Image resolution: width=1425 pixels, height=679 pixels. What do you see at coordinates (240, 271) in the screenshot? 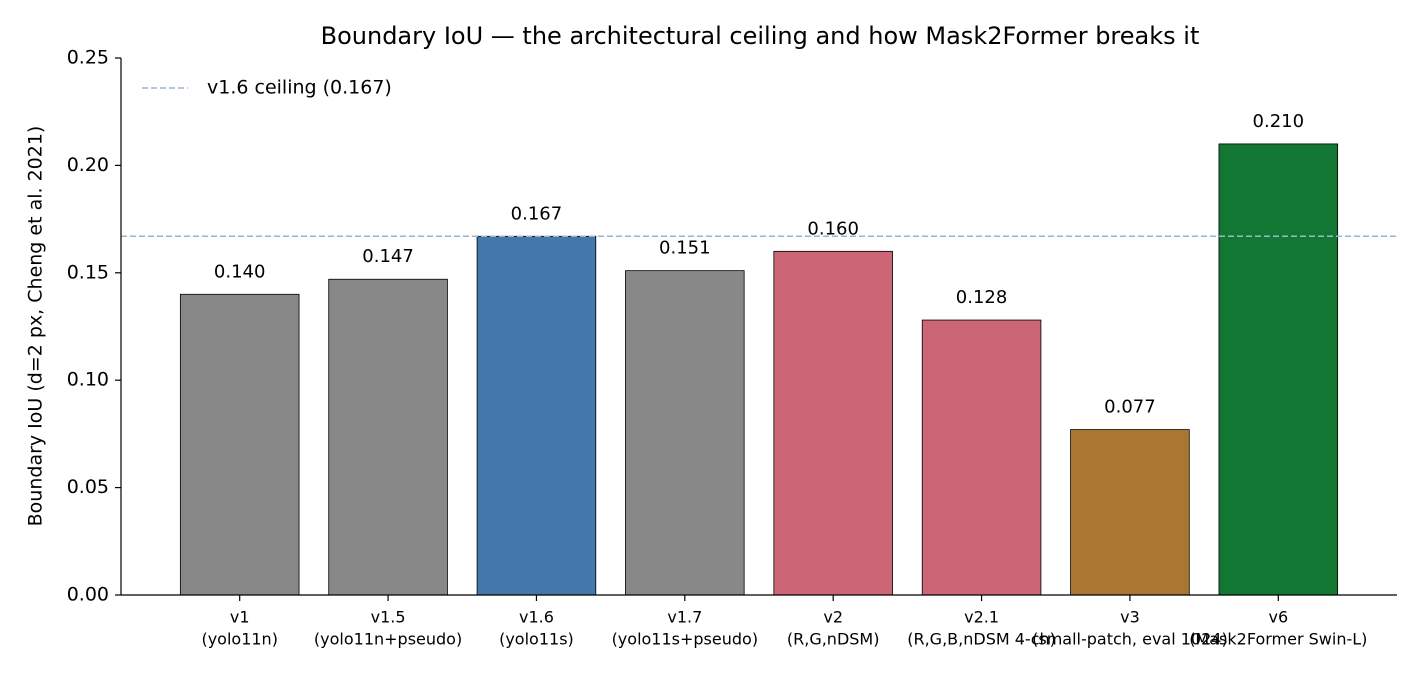
I see `value-label: 0.140` at bounding box center [240, 271].